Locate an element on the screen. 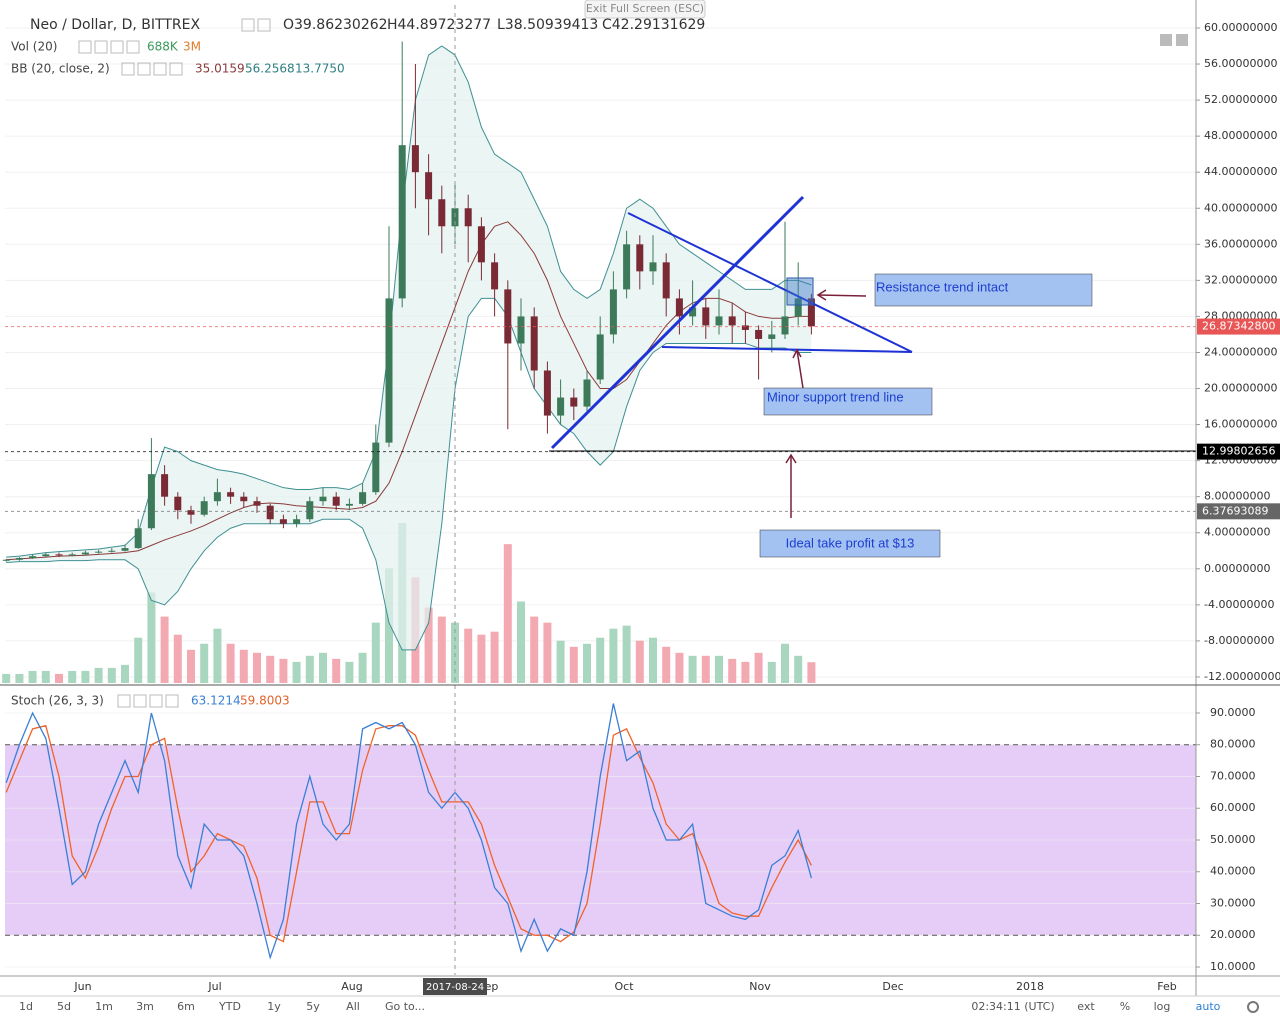  ohlc: H44.89723277 is located at coordinates (439, 25).